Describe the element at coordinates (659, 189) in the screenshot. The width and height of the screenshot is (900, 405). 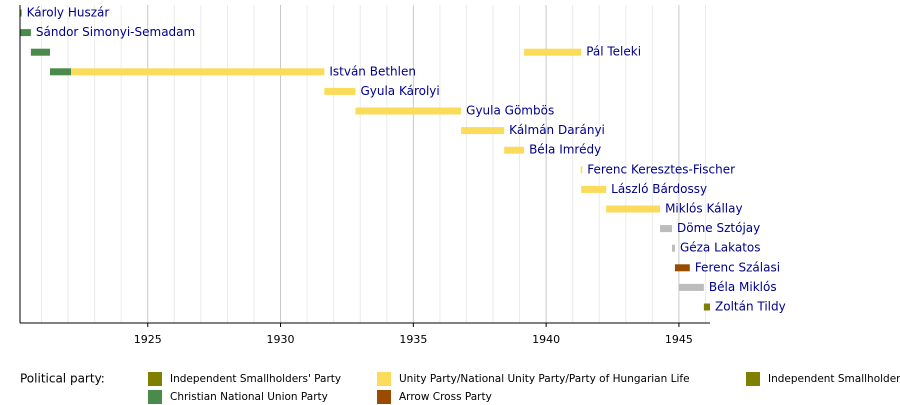
I see `bar-label: László Bárdossy` at that location.